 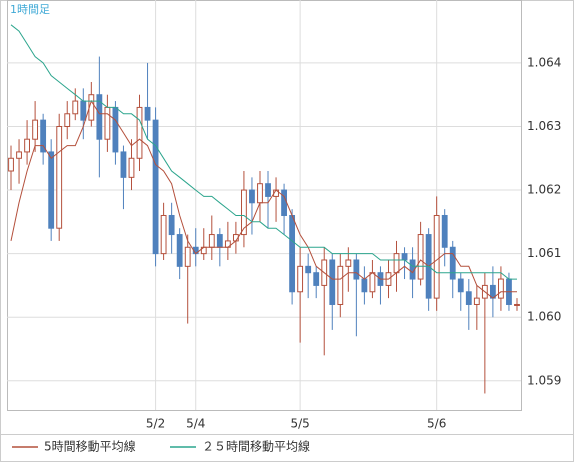 I want to click on x-tick-label: 5/6, so click(x=436, y=424).